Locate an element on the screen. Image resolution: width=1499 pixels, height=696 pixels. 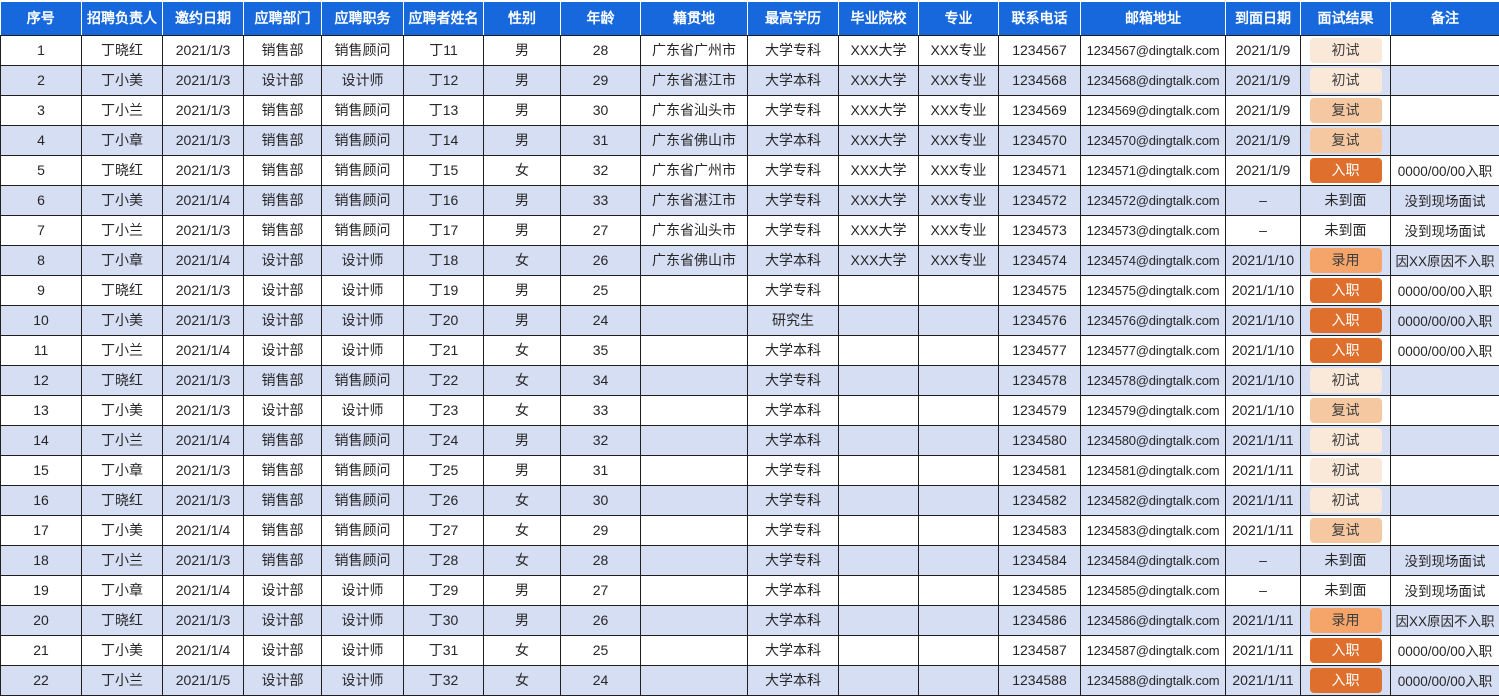
cell-applicant-name: 丁16 is located at coordinates (443, 200).